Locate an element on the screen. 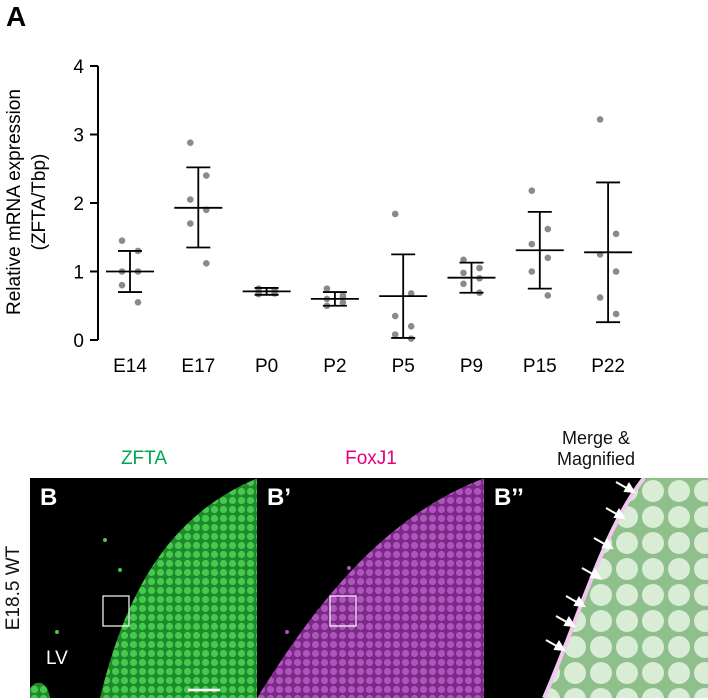 This screenshot has height=700, width=708. merge-image is located at coordinates (625, 588).